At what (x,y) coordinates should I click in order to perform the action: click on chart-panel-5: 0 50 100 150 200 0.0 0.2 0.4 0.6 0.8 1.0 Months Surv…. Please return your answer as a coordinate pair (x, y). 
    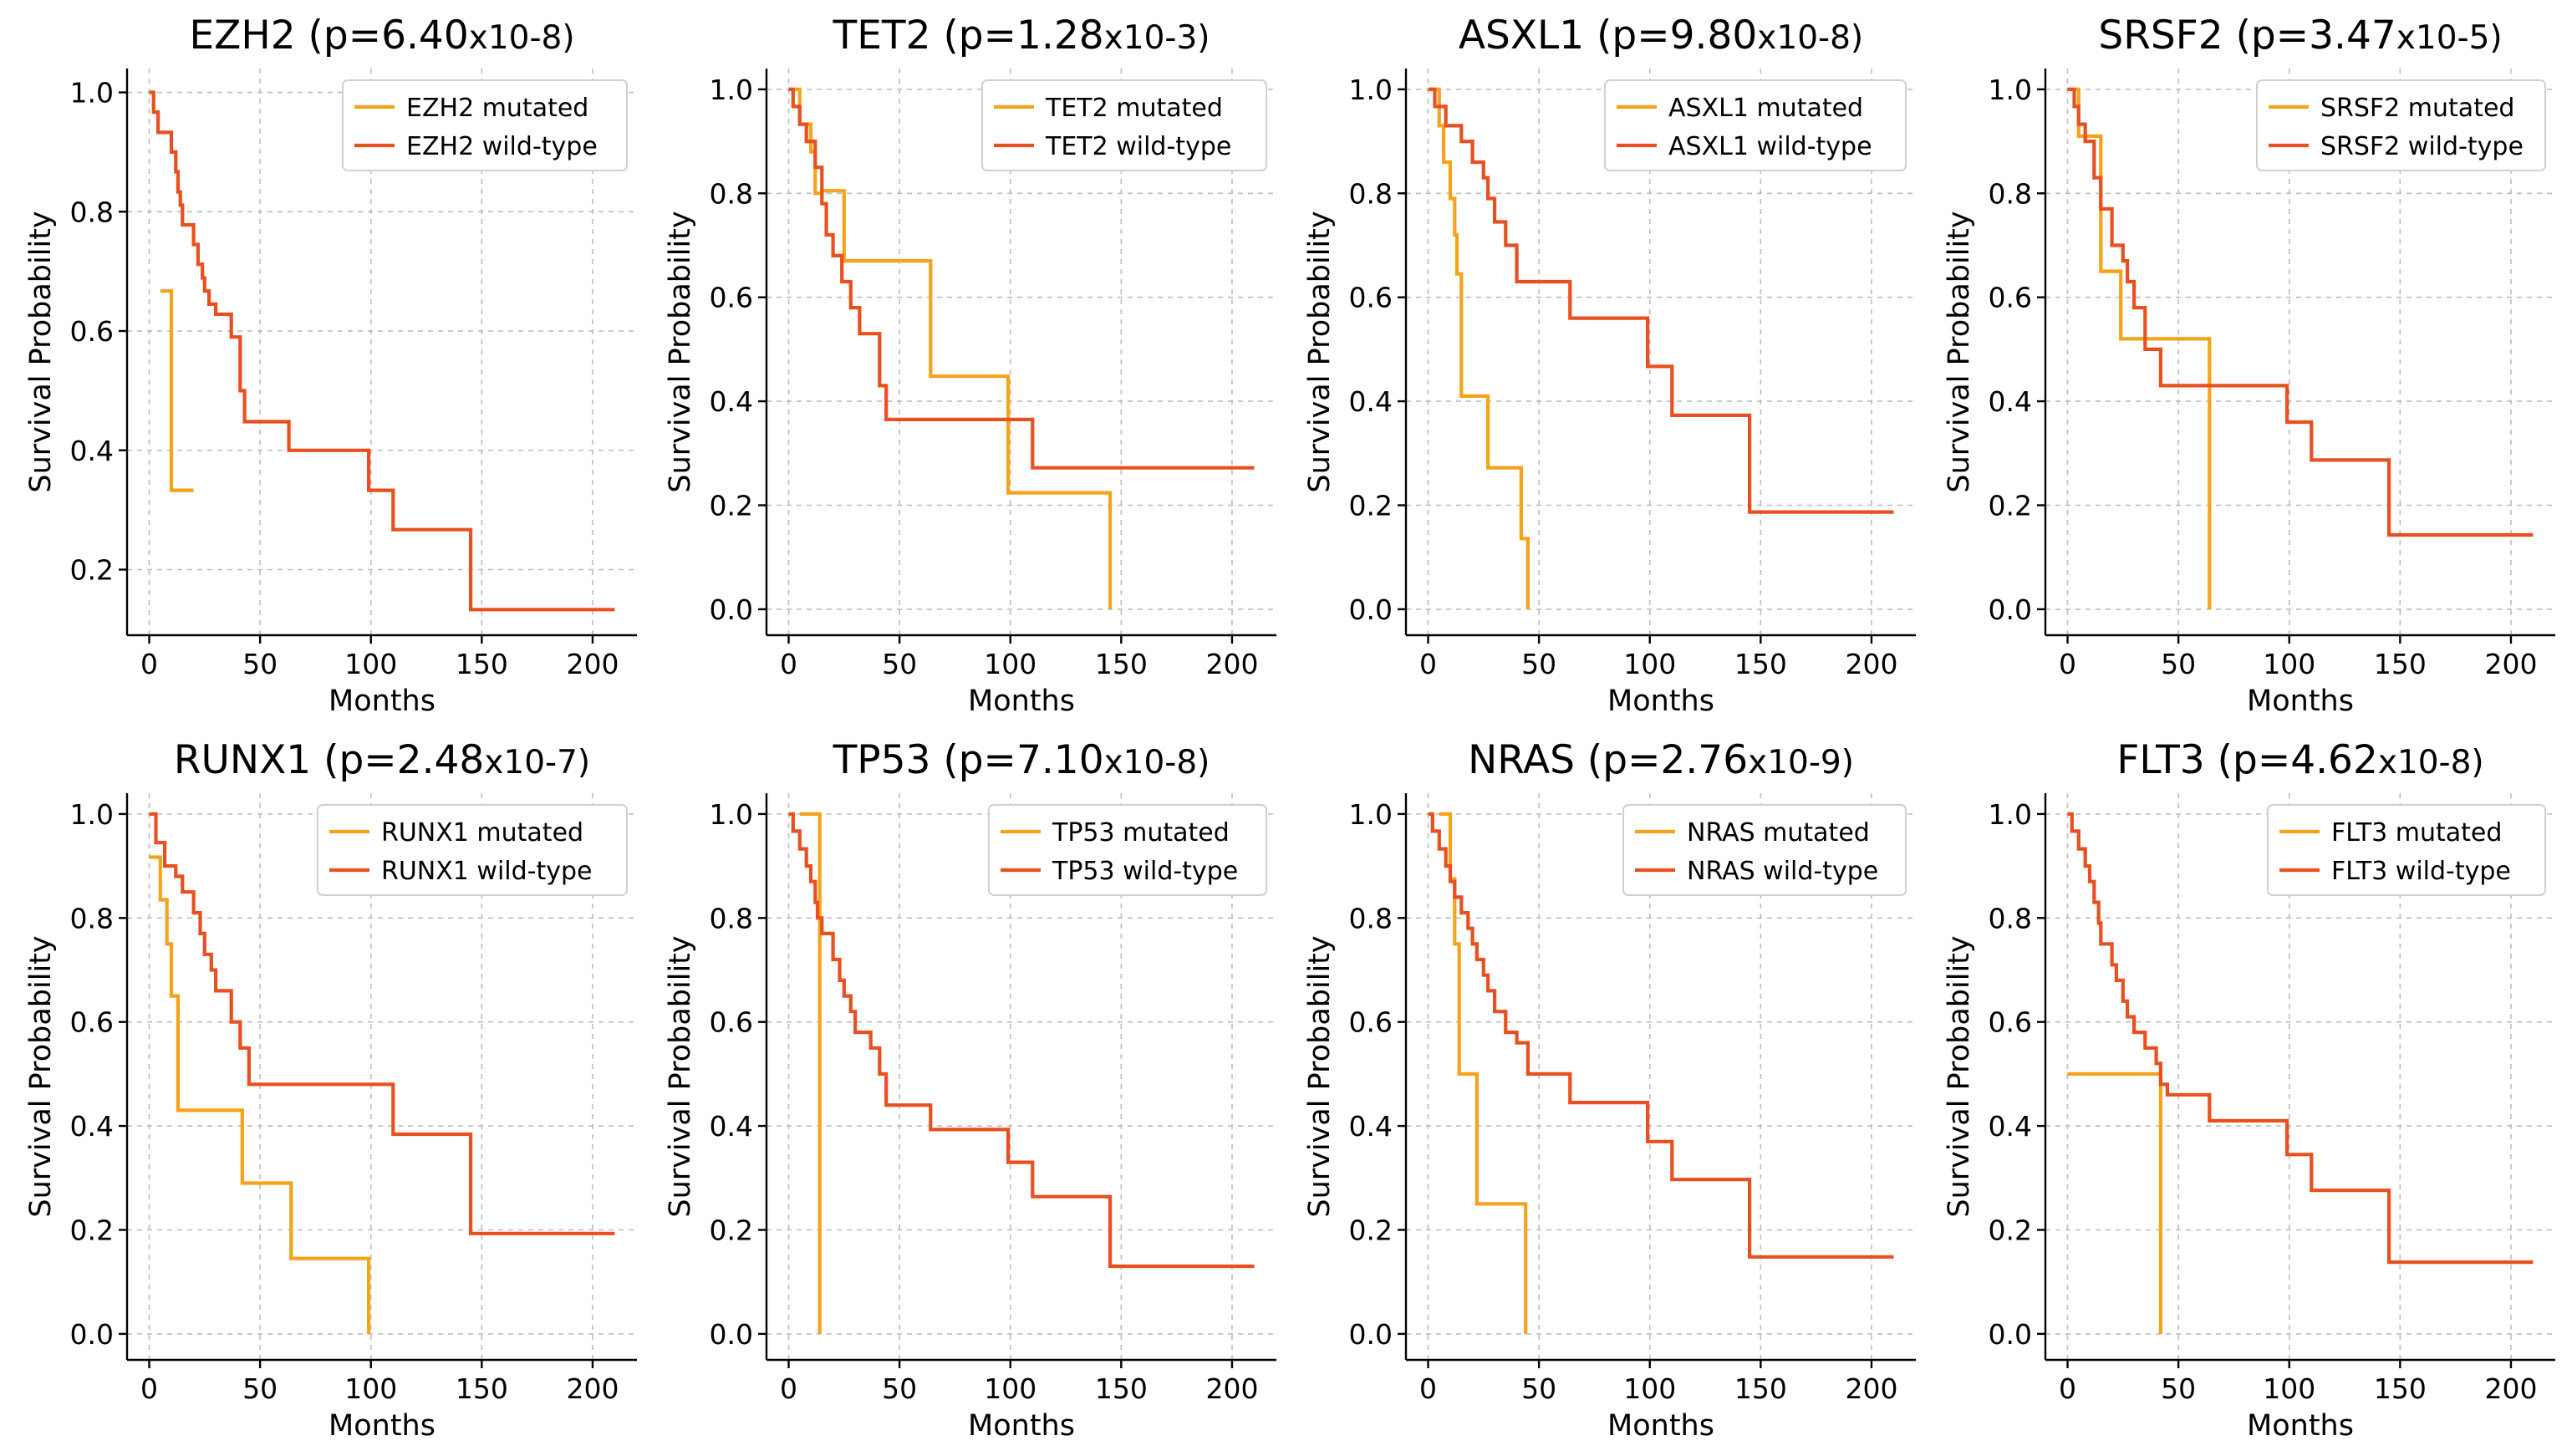
    Looking at the image, I should click on (330, 1090).